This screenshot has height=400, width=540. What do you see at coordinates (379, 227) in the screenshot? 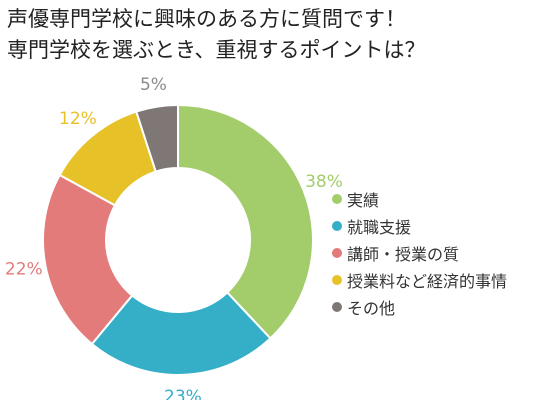
I see `legend-label: 就職支援` at bounding box center [379, 227].